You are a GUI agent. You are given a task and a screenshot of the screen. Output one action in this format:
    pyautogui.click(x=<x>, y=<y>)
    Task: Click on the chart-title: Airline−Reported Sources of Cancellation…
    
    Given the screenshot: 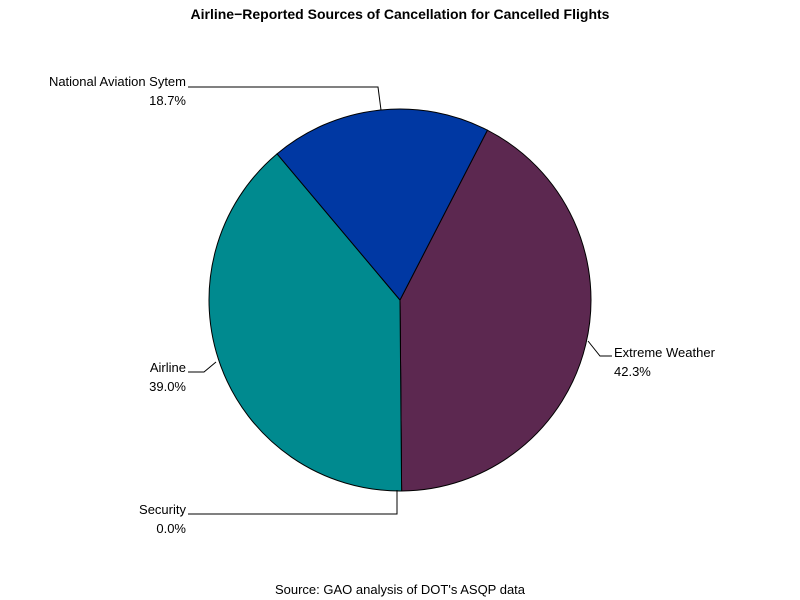 What is the action you would take?
    pyautogui.click(x=400, y=14)
    